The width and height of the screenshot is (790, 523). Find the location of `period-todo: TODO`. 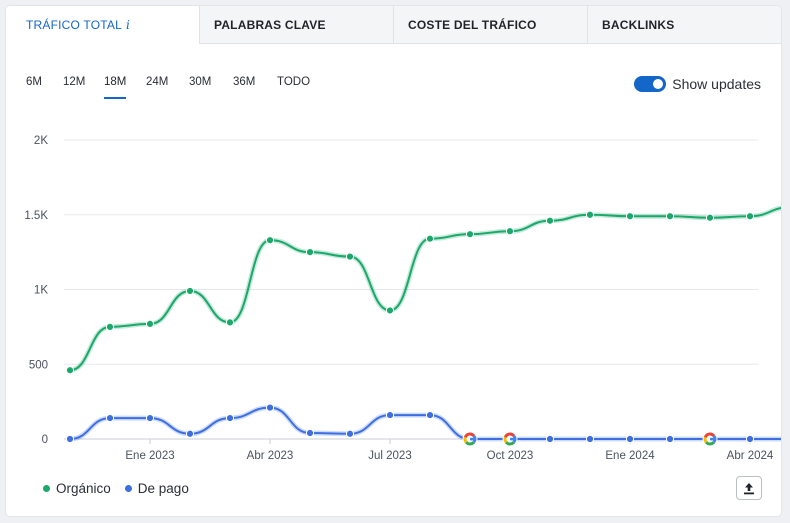

period-todo: TODO is located at coordinates (294, 82).